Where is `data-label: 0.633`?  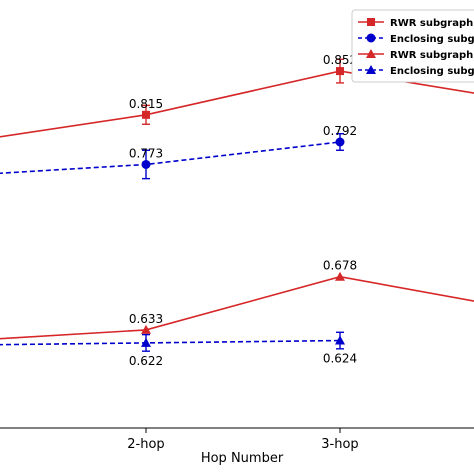
data-label: 0.633 is located at coordinates (146, 319).